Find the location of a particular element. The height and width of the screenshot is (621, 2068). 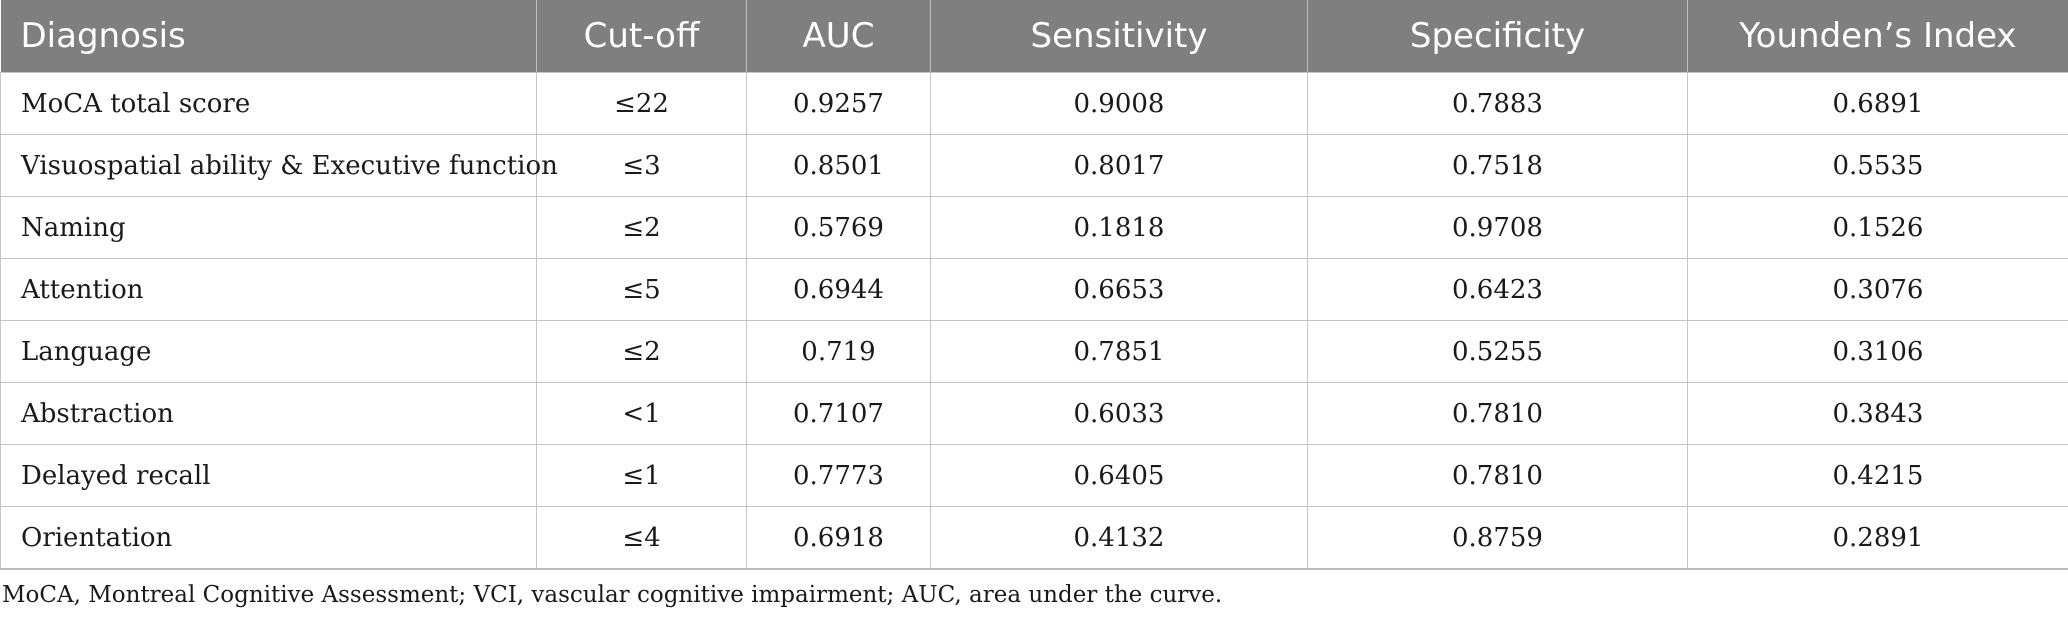

cell-cut-off: ≤22 is located at coordinates (641, 103).